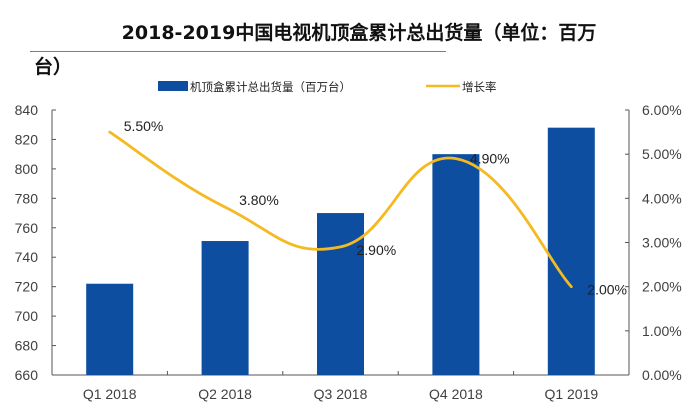 The height and width of the screenshot is (415, 698). Describe the element at coordinates (27, 110) in the screenshot. I see `left-axis-tick-label: 840` at that location.